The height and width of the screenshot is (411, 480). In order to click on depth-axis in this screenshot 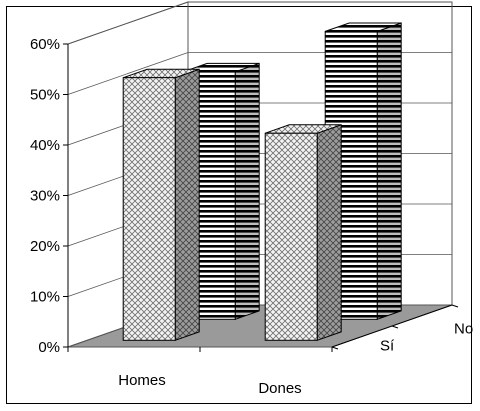, I will do `click(392, 326)`.